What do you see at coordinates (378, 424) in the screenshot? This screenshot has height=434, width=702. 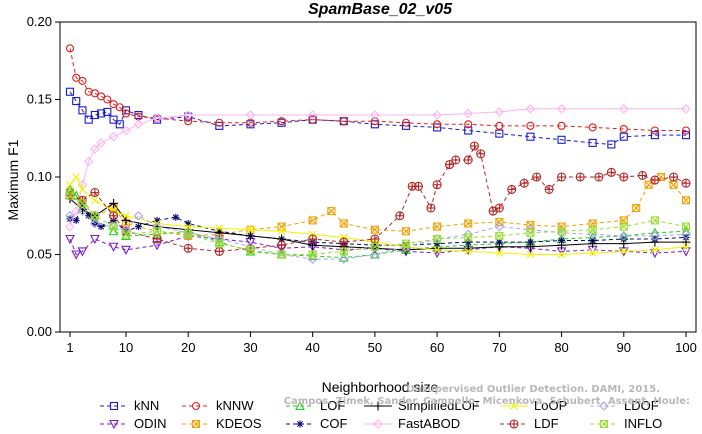 I see `legend-marker-fastabod` at bounding box center [378, 424].